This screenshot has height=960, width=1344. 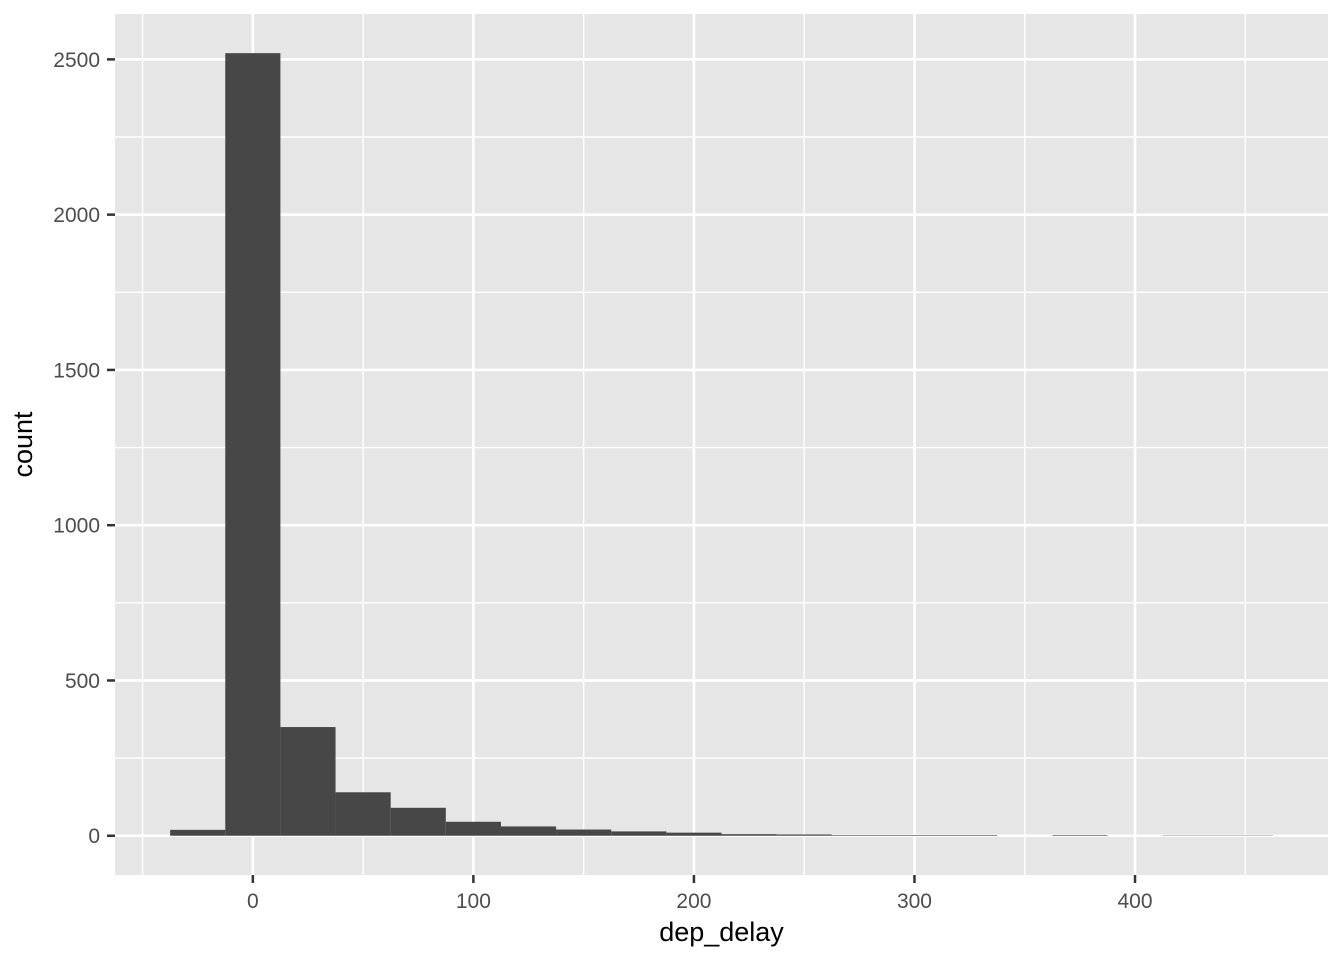 What do you see at coordinates (914, 901) in the screenshot?
I see `x-tick-label: 300` at bounding box center [914, 901].